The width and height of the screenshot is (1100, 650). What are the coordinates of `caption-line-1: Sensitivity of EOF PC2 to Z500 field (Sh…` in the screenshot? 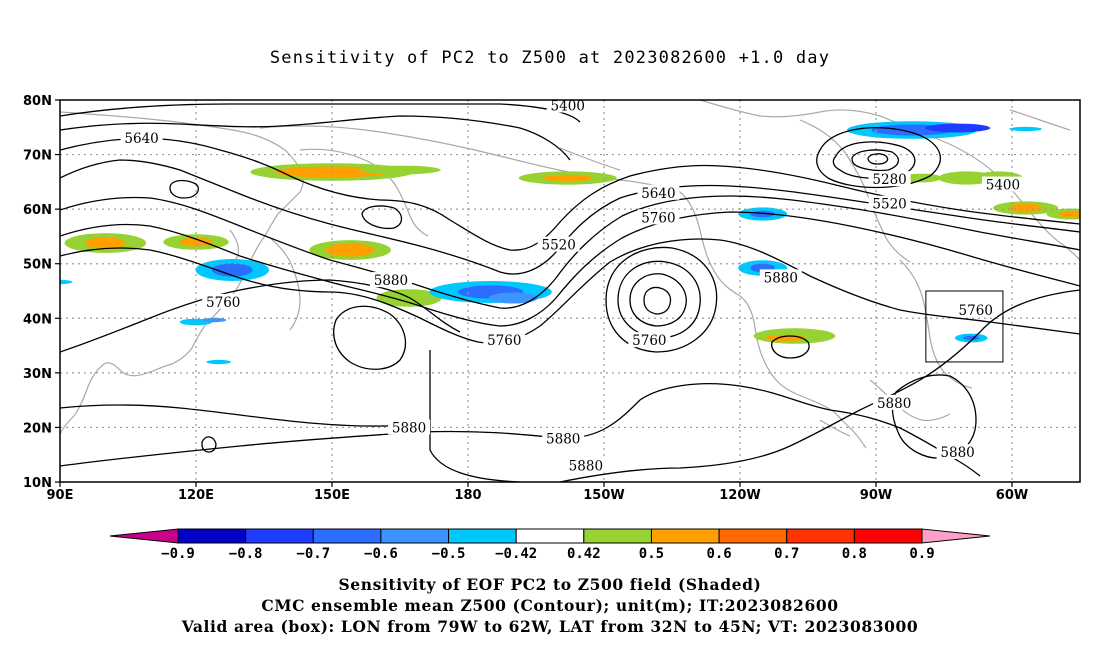 It's located at (550, 584).